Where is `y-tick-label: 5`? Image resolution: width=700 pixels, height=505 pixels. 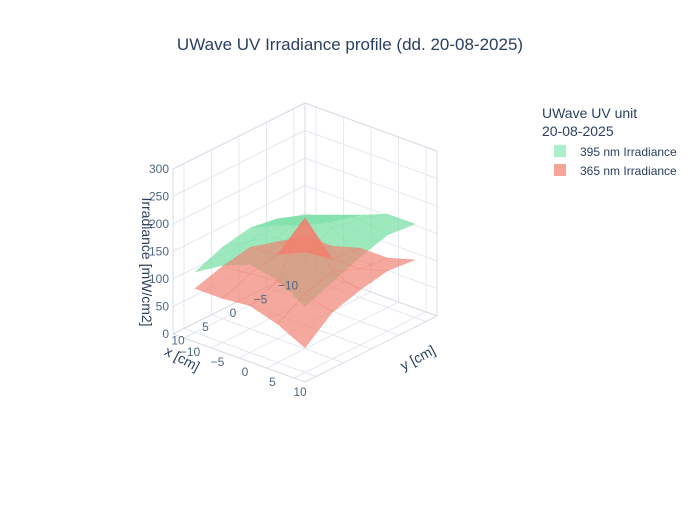 y-tick-label: 5 is located at coordinates (272, 382).